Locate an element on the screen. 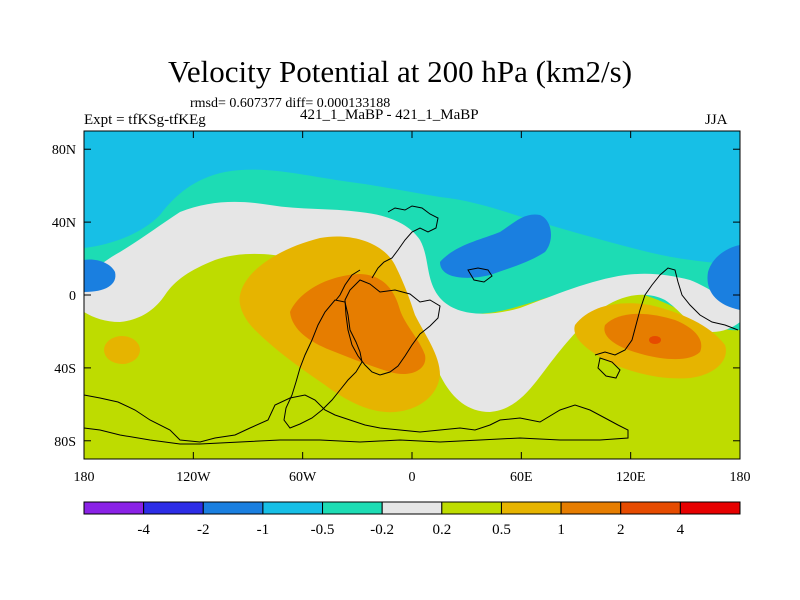  y-tick-label: 80N is located at coordinates (64, 150).